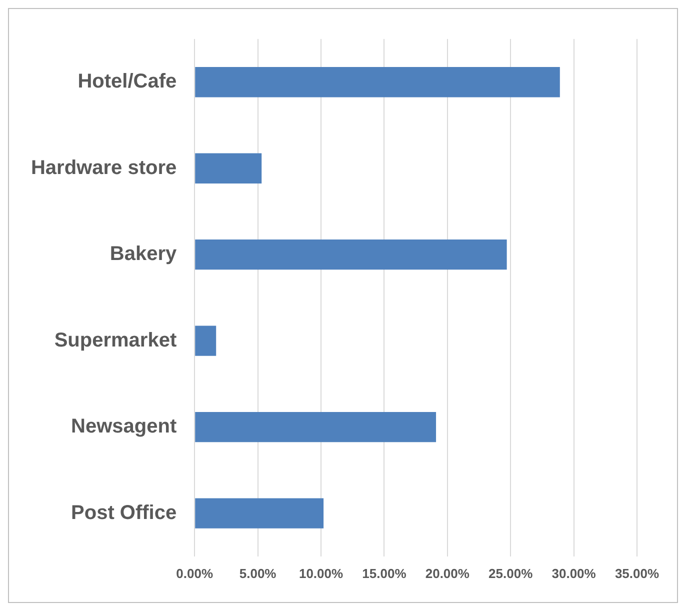 Image resolution: width=686 pixels, height=611 pixels. I want to click on x-tick-label: 0.00%, so click(195, 573).